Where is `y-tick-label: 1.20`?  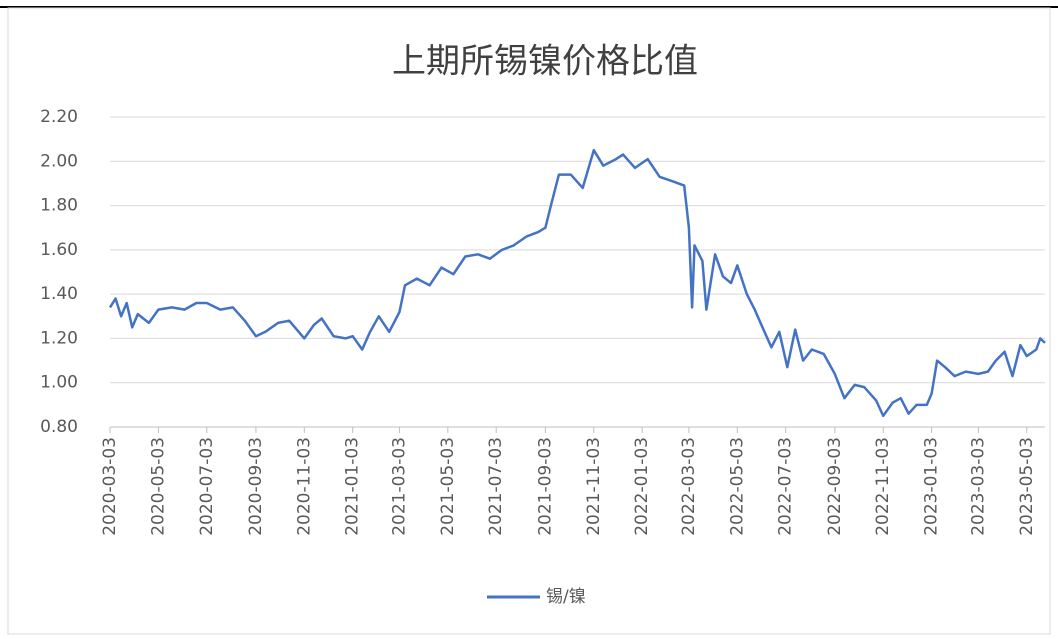
y-tick-label: 1.20 is located at coordinates (59, 338).